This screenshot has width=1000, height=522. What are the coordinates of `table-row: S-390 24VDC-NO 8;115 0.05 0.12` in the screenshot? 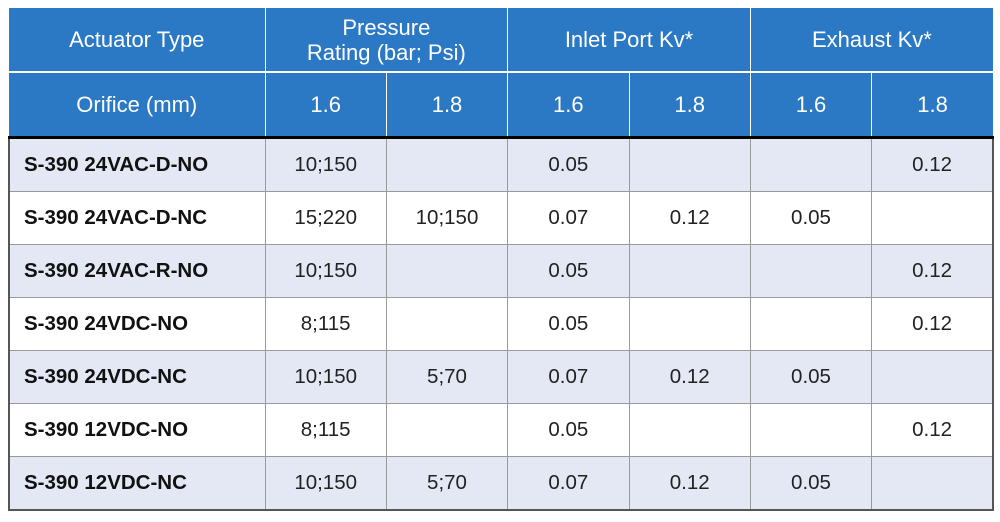 It's located at (501, 324).